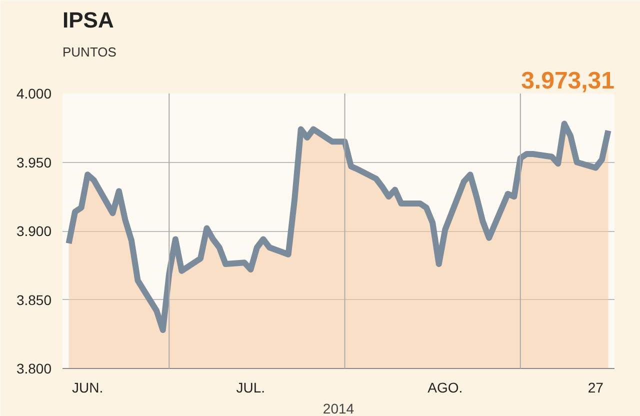 The width and height of the screenshot is (640, 416). Describe the element at coordinates (445, 388) in the screenshot. I see `x-tick-label: AGO.` at that location.